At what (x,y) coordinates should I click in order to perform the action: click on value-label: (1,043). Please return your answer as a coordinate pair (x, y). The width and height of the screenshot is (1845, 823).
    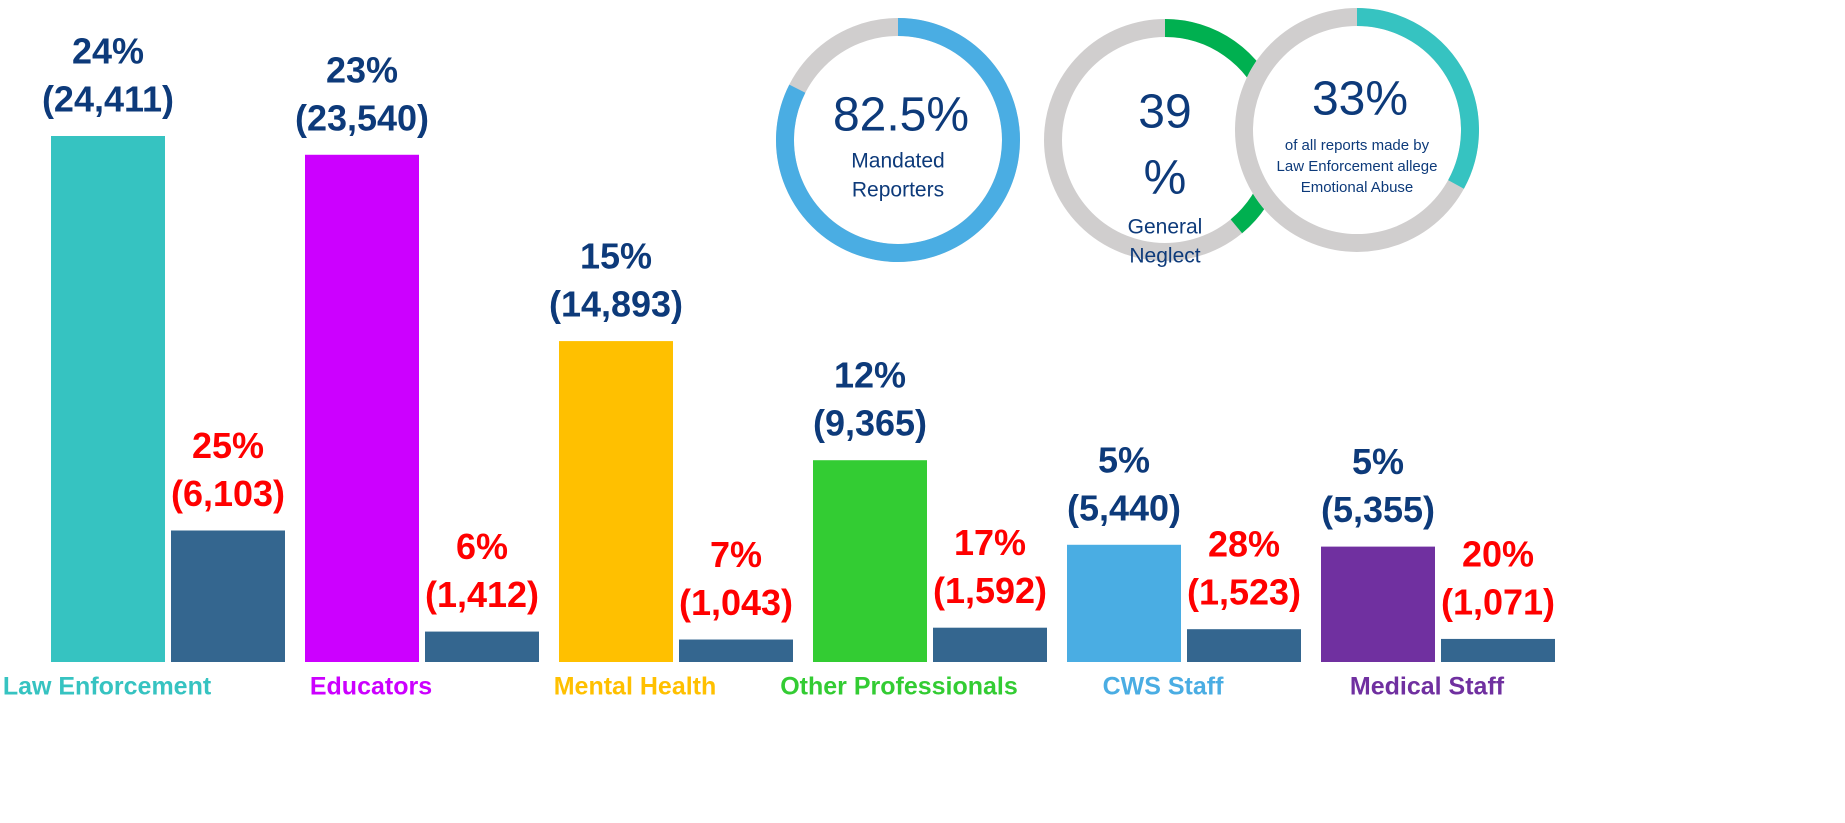
    Looking at the image, I should click on (736, 602).